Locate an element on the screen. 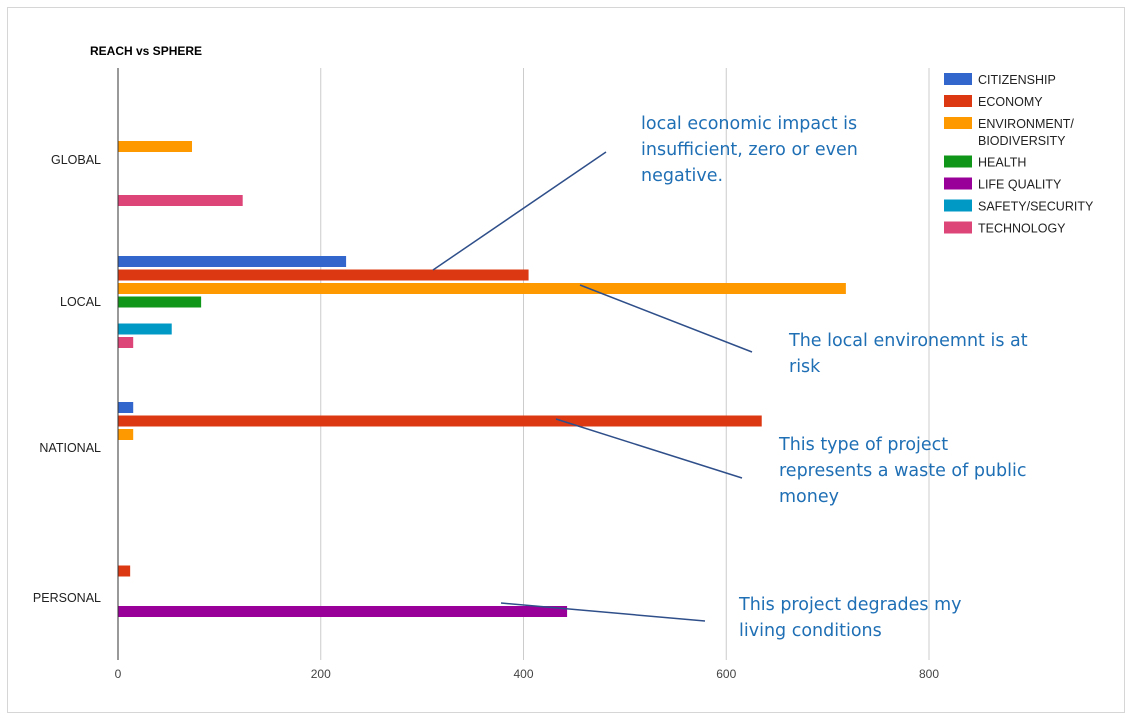 This screenshot has height=721, width=1134. bar-local-health is located at coordinates (160, 302).